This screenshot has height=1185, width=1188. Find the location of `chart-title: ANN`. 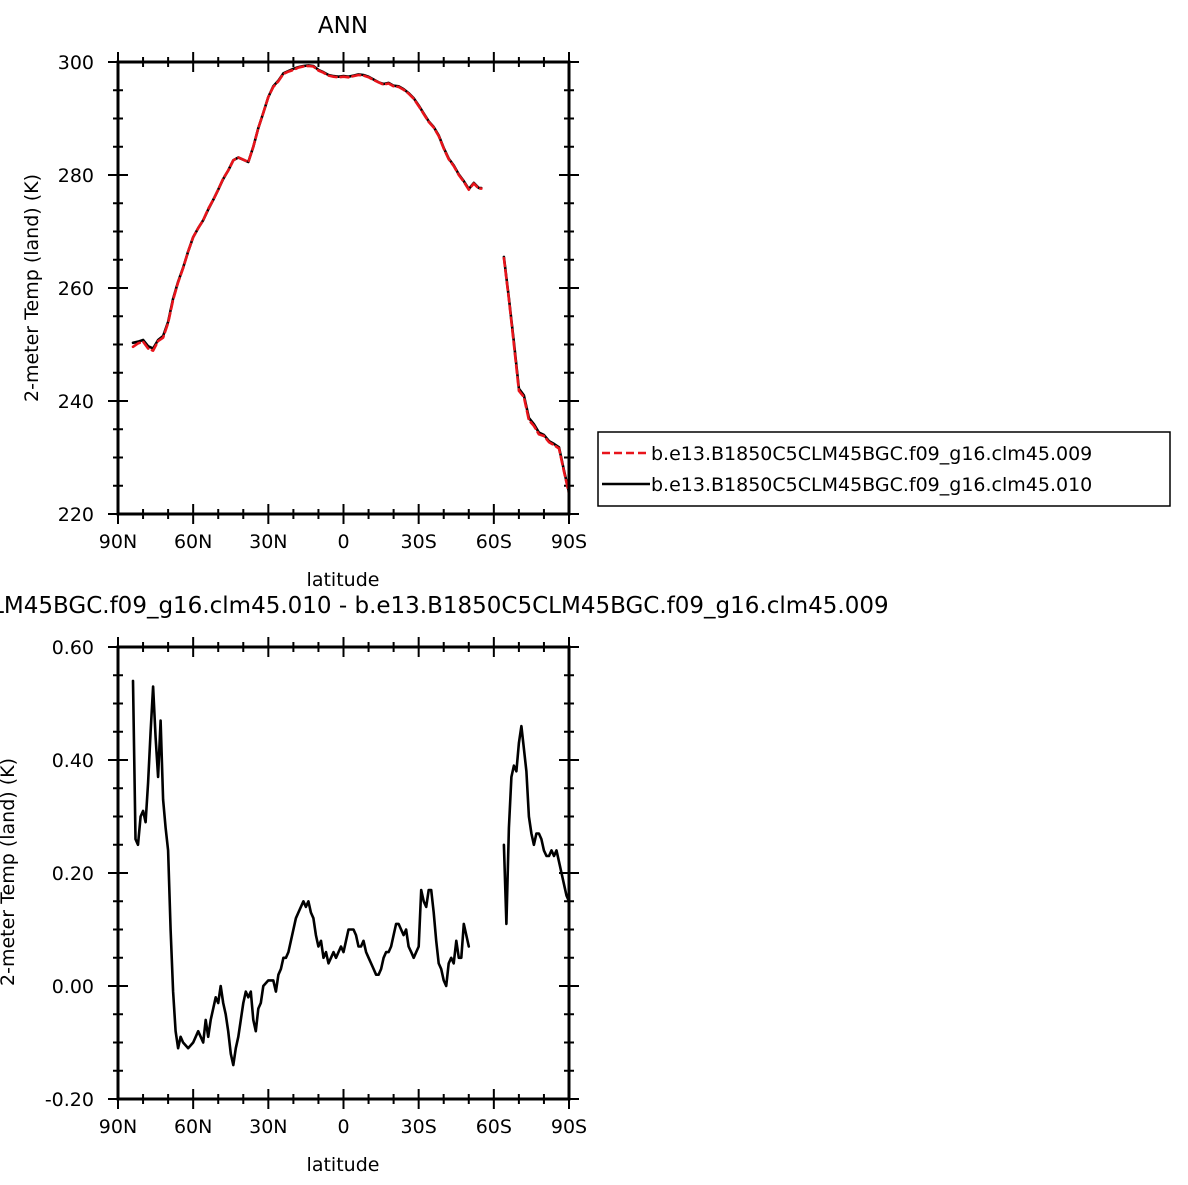

chart-title: ANN is located at coordinates (343, 26).